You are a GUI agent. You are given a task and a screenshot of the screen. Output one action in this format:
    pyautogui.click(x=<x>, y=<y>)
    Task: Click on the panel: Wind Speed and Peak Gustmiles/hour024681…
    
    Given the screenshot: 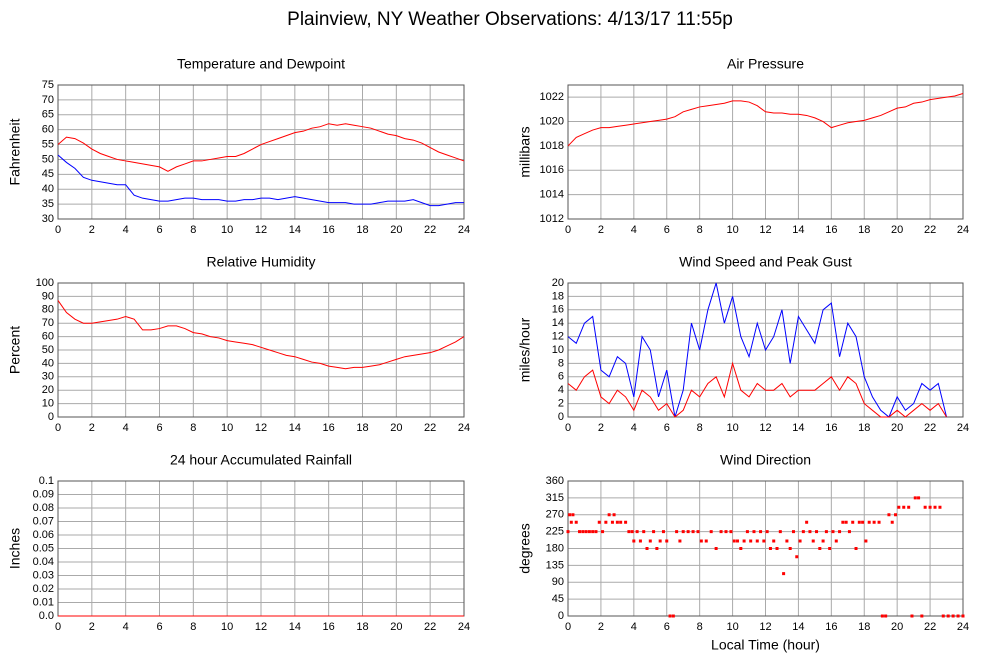 What is the action you would take?
    pyautogui.click(x=743, y=344)
    